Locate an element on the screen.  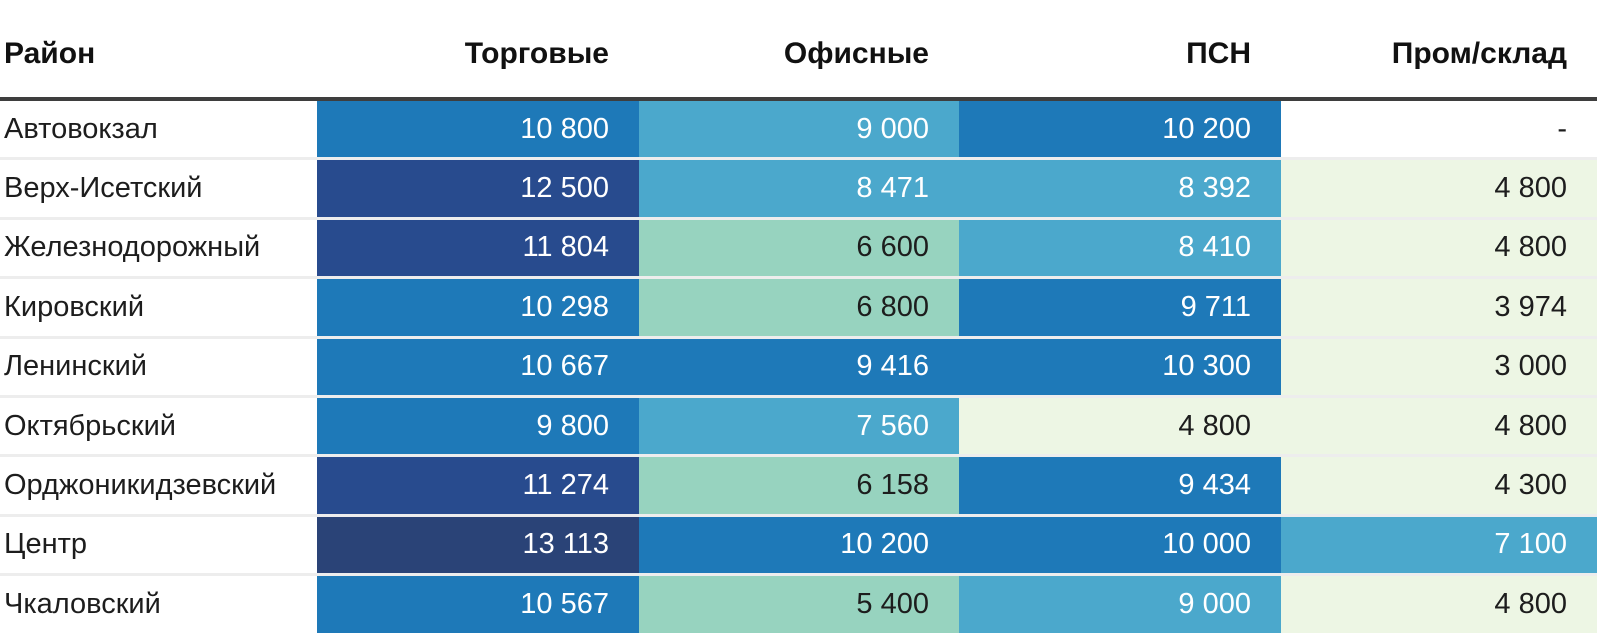
price-cell-retail: 10 800 is located at coordinates (478, 129).